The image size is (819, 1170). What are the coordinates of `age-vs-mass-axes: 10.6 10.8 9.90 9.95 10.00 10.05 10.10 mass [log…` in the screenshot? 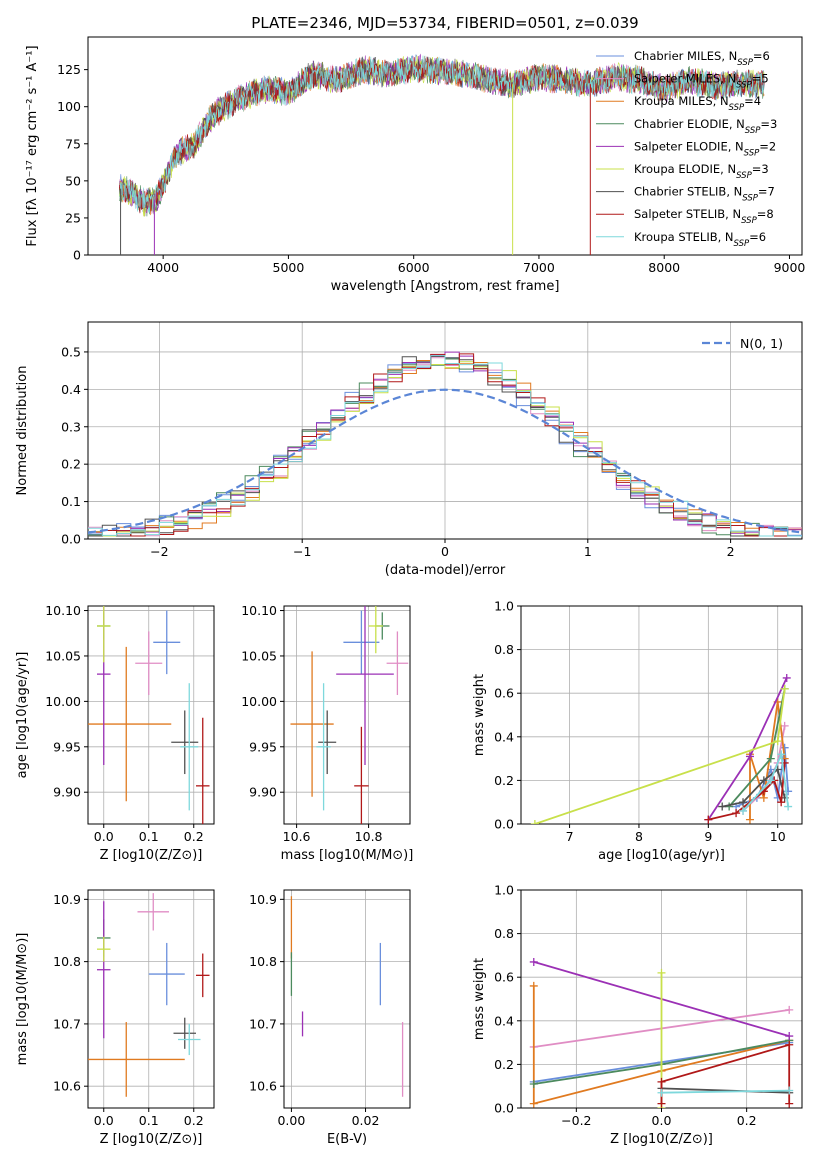 It's located at (327, 733).